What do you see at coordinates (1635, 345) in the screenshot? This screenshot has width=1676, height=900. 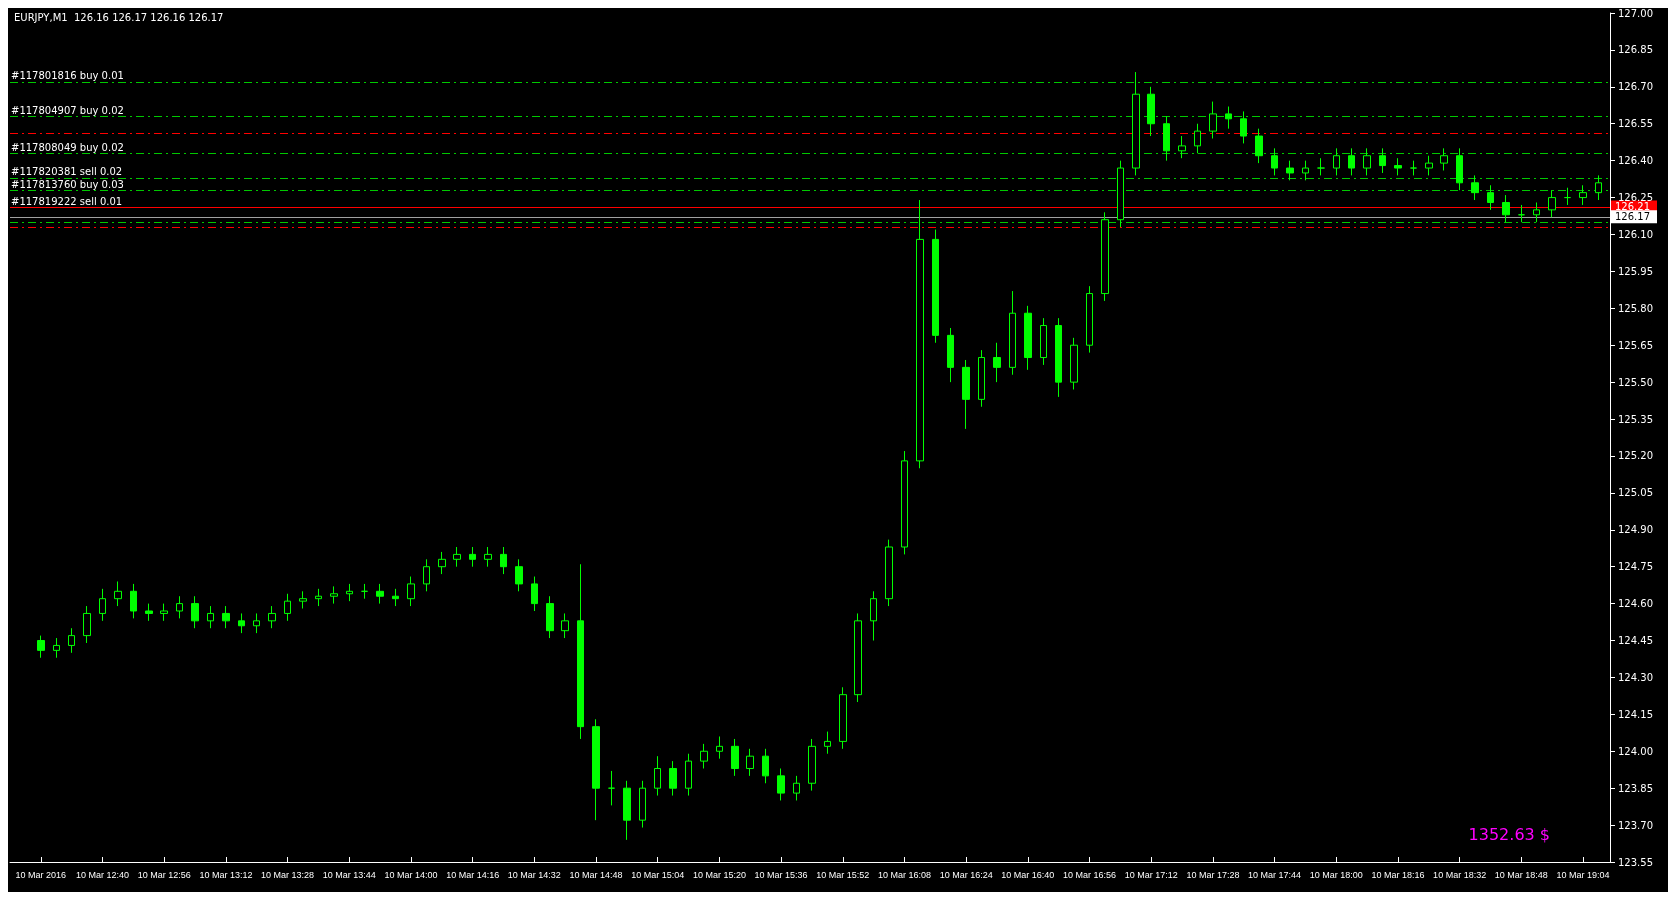 I see `y-tick-label: 125.65` at bounding box center [1635, 345].